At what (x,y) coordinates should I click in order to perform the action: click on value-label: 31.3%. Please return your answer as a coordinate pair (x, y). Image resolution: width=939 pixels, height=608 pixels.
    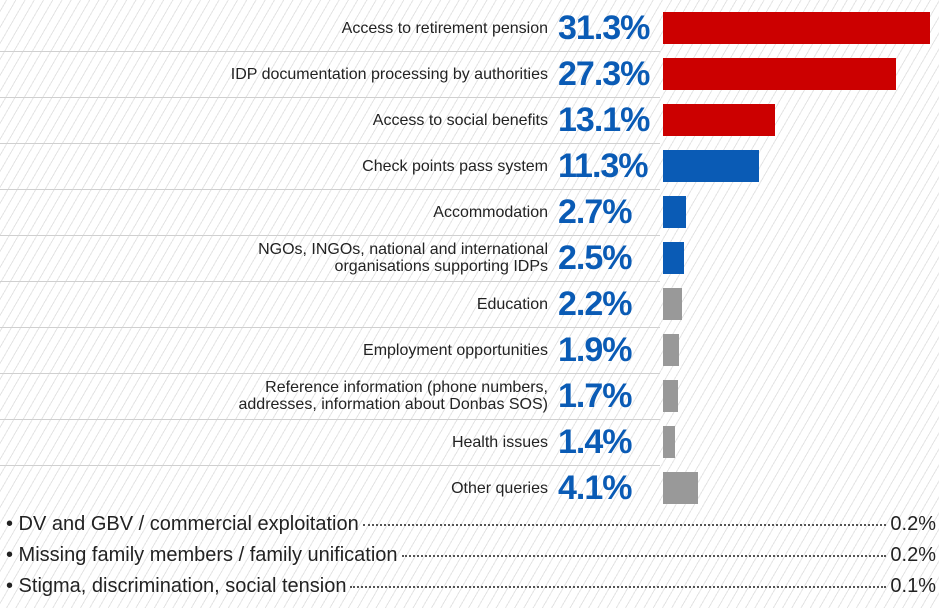
    Looking at the image, I should click on (604, 28).